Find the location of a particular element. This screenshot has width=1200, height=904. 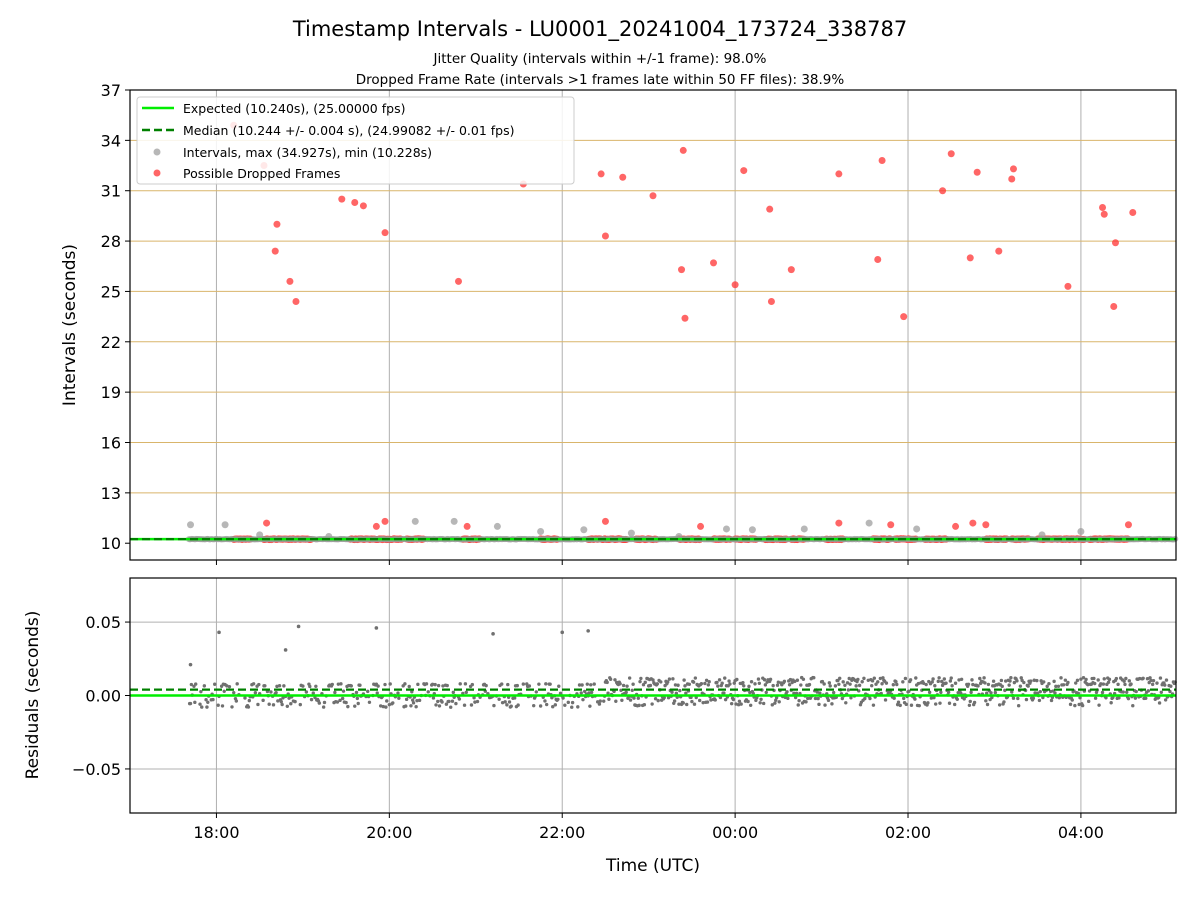

y-tick-label: 19 is located at coordinates (111, 392).